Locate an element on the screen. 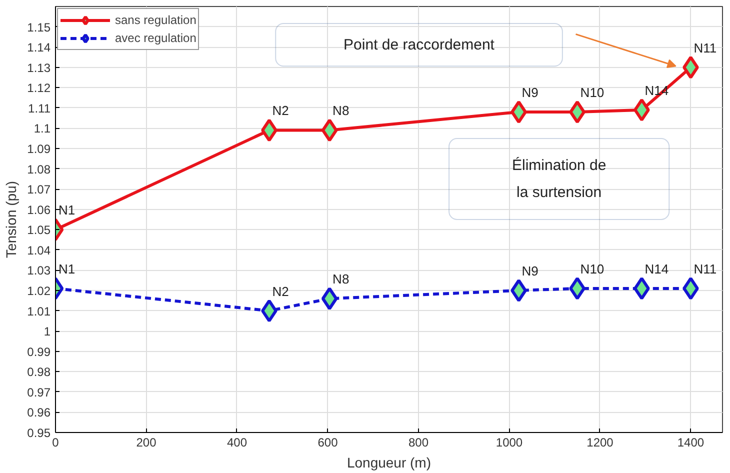 This screenshot has height=473, width=730. x-tick-label: 0 is located at coordinates (56, 443).